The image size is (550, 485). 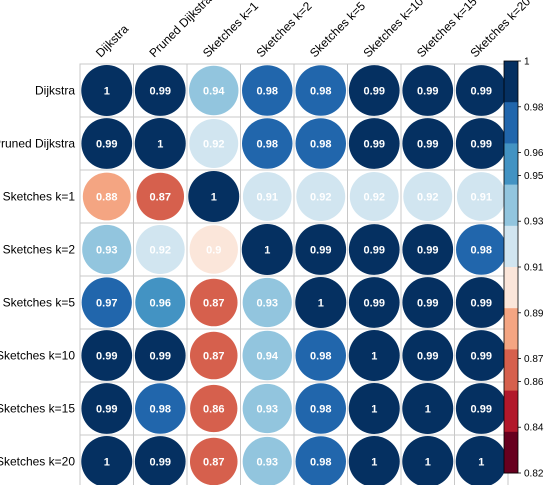 What do you see at coordinates (534, 382) in the screenshot?
I see `colorbar-tick-label: 0.86` at bounding box center [534, 382].